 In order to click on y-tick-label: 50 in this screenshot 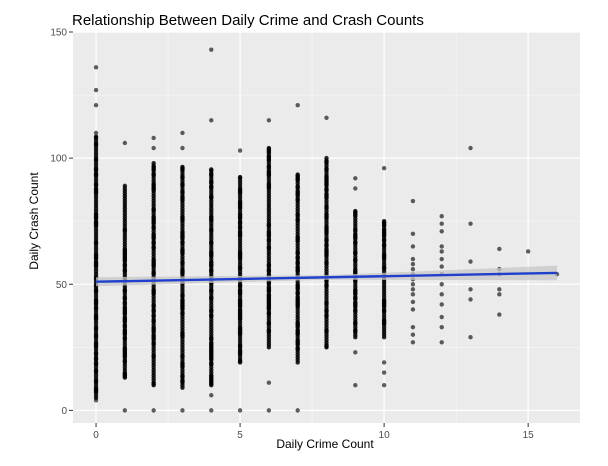, I will do `click(62, 285)`.